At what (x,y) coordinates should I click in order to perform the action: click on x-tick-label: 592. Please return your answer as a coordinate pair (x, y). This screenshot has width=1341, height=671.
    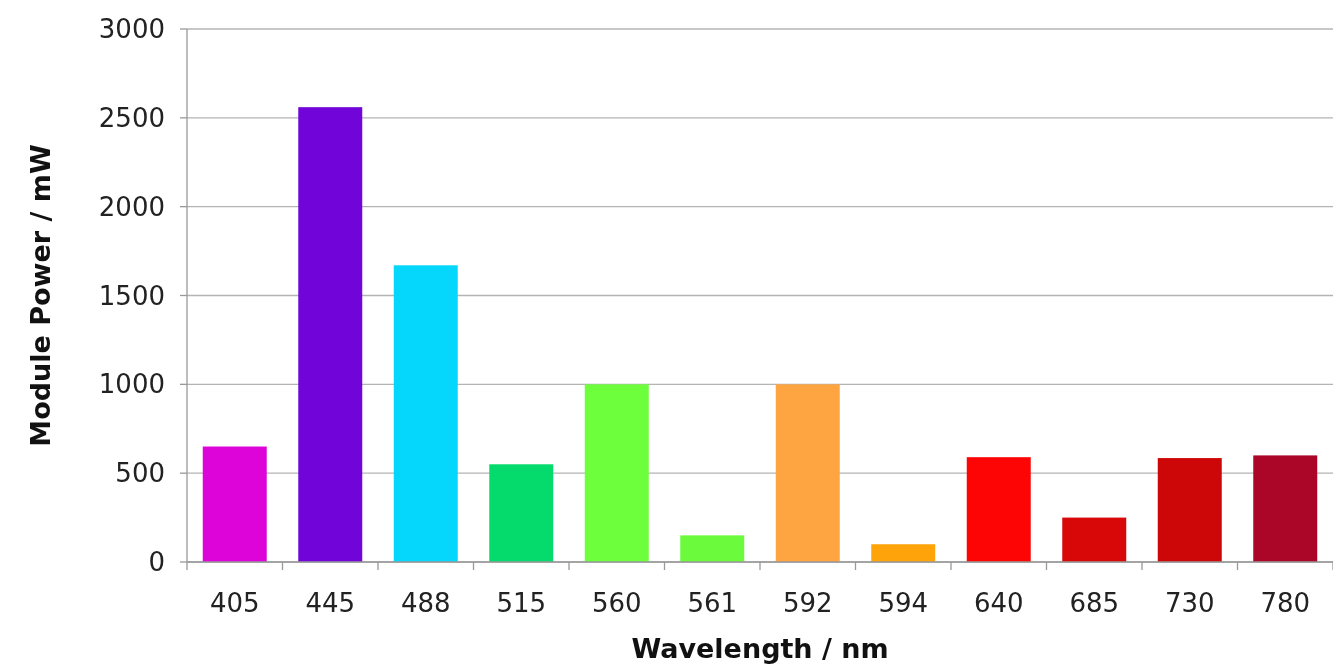
    Looking at the image, I should click on (807, 603).